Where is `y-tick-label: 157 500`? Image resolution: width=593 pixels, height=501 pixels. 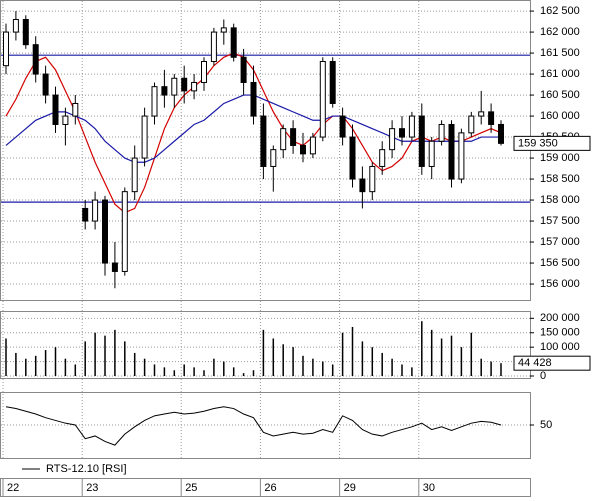 y-tick-label: 157 500 is located at coordinates (560, 221).